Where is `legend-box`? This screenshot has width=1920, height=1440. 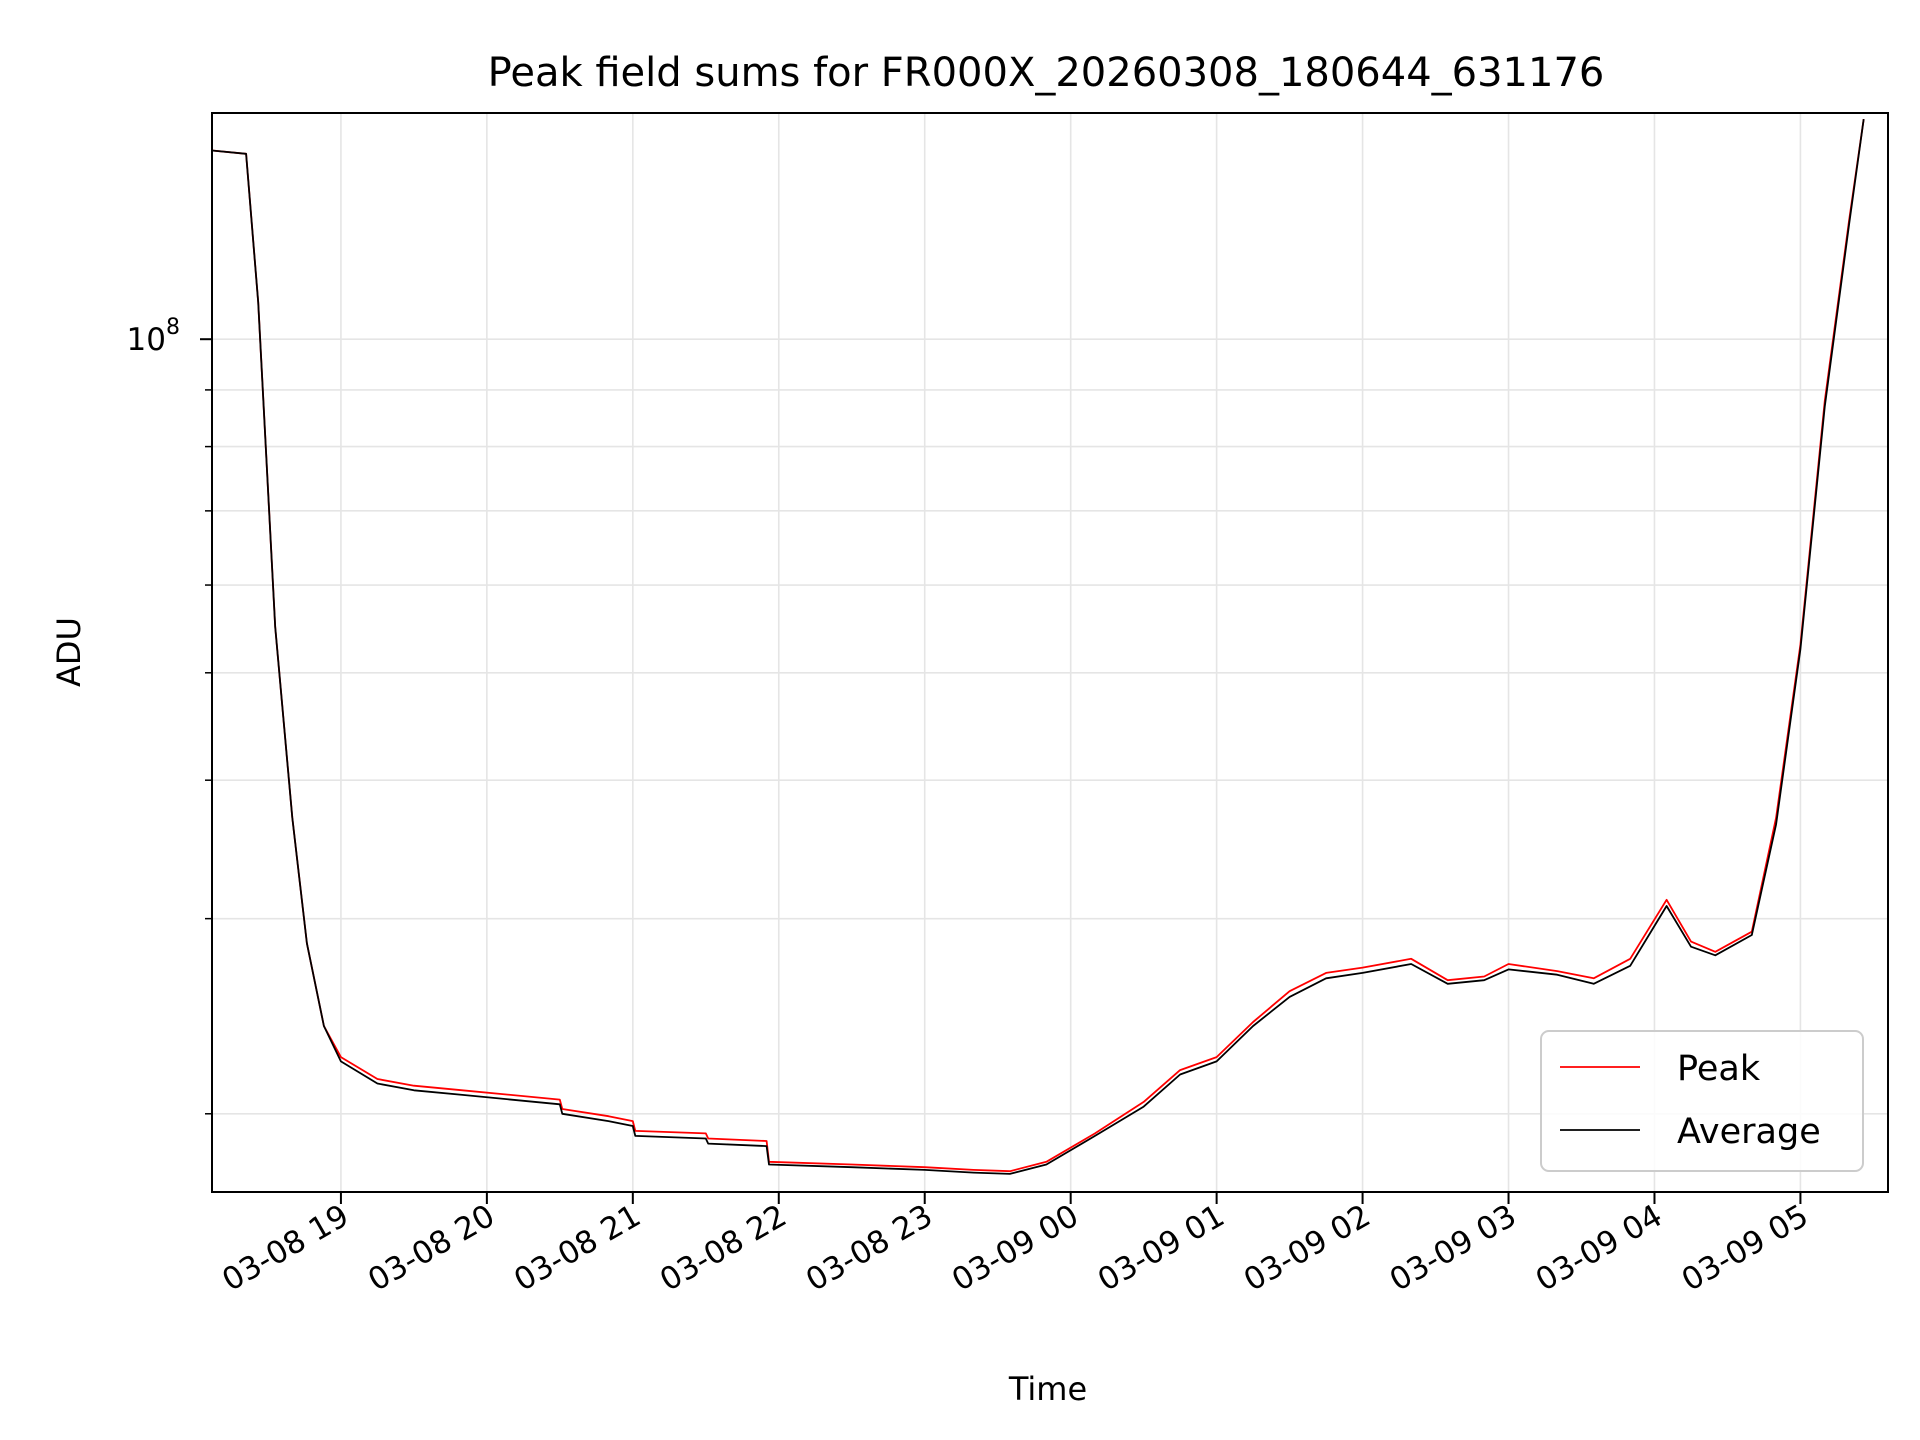 legend-box is located at coordinates (1702, 1101).